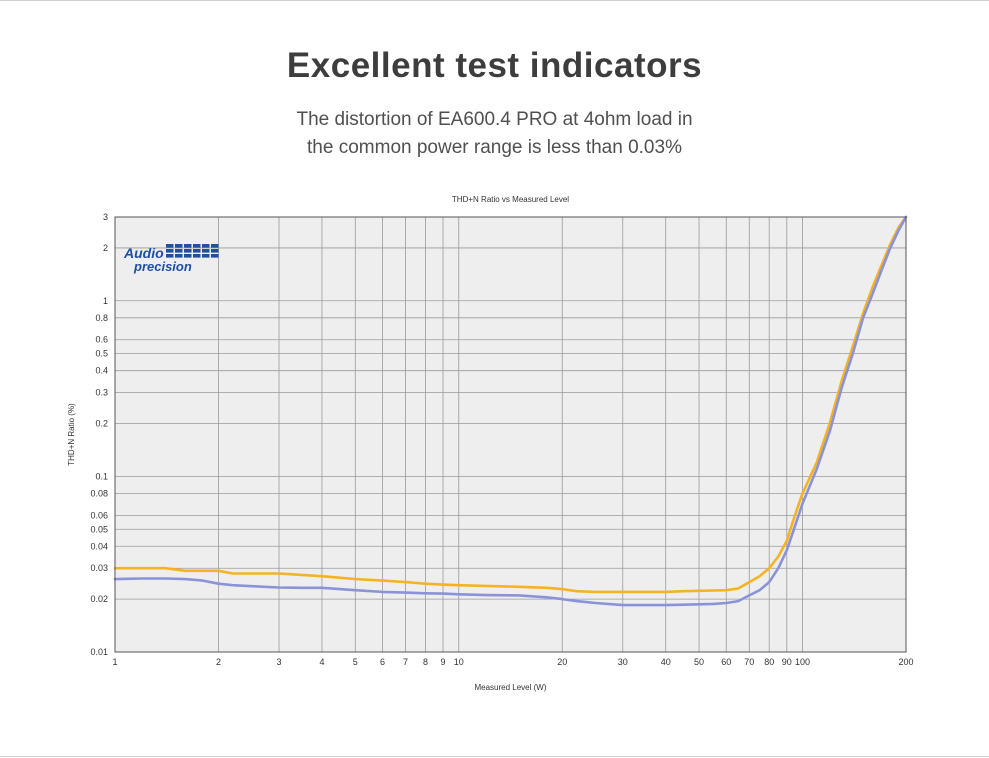 The width and height of the screenshot is (989, 758). What do you see at coordinates (99, 529) in the screenshot?
I see `y-tick-label: 0.05` at bounding box center [99, 529].